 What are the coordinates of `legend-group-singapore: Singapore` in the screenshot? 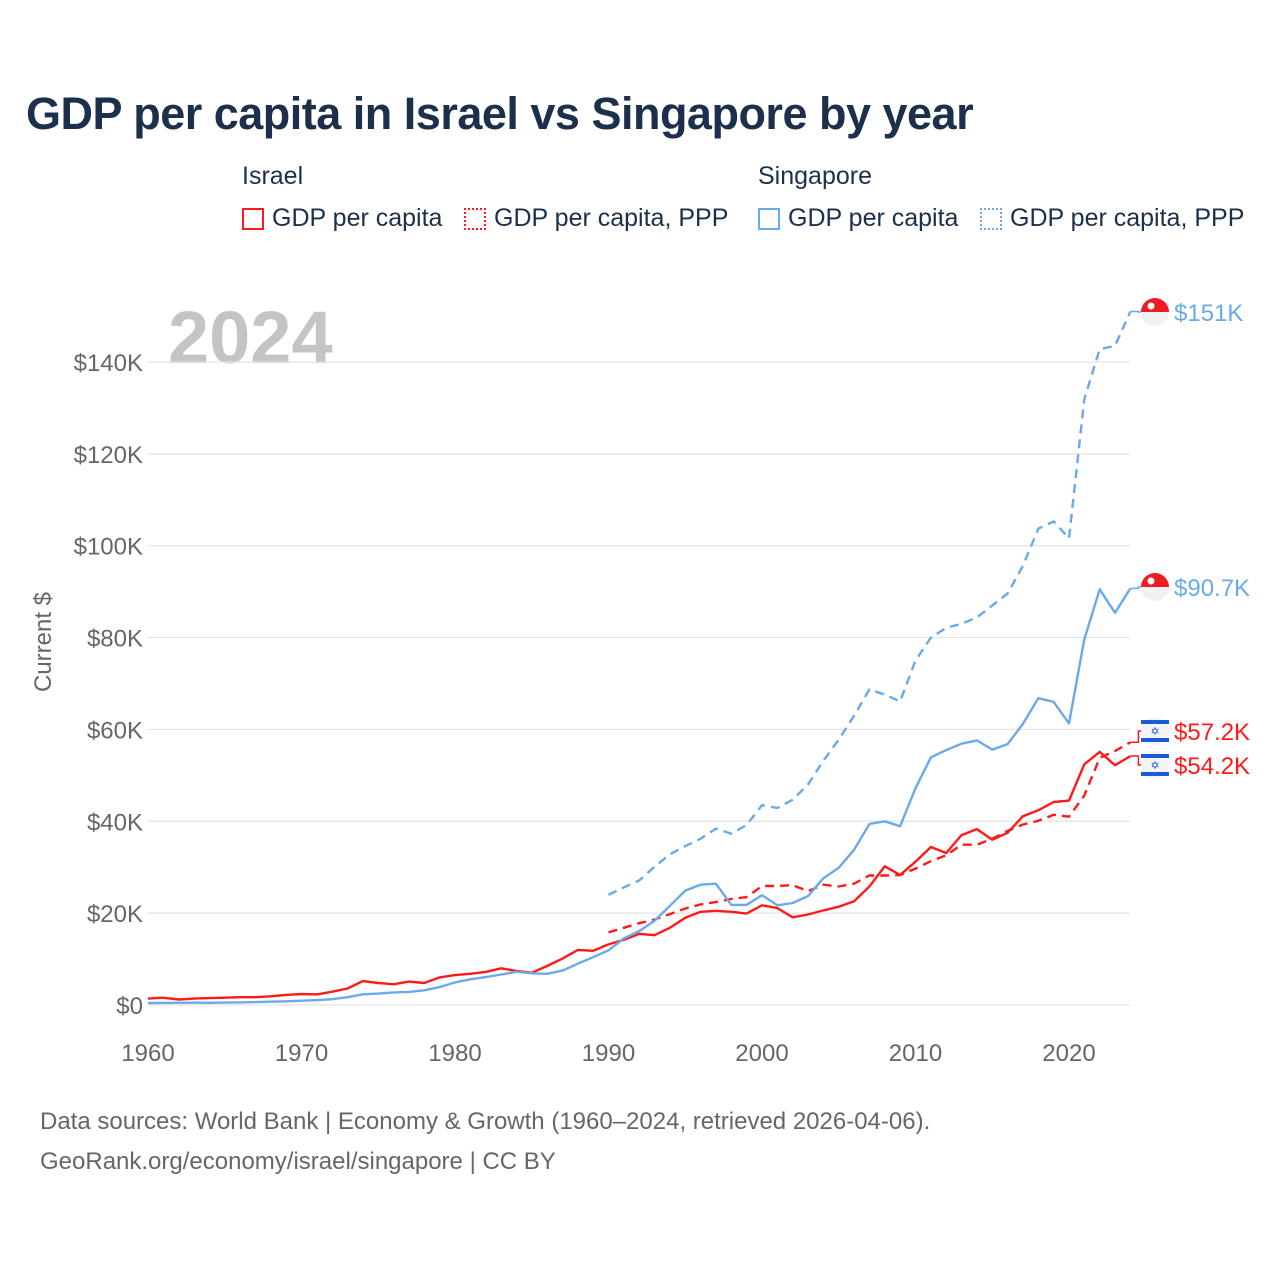 It's located at (815, 176).